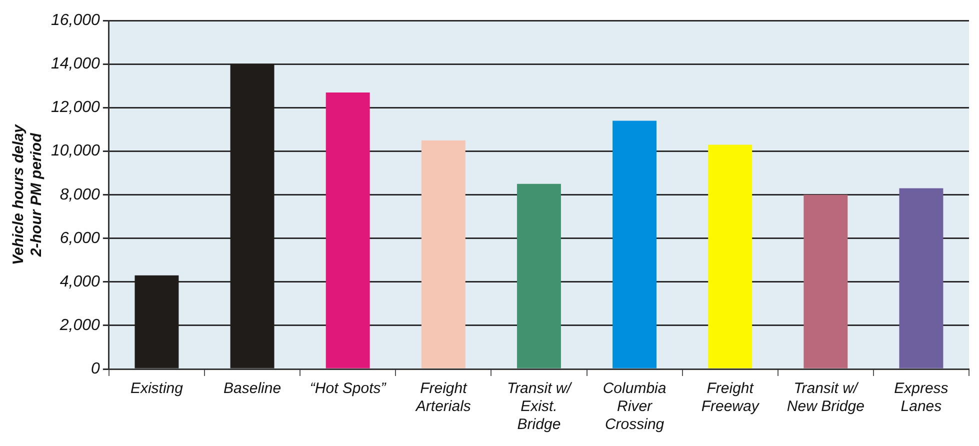 The height and width of the screenshot is (446, 979). What do you see at coordinates (95, 369) in the screenshot?
I see `y-tick-label: 0` at bounding box center [95, 369].